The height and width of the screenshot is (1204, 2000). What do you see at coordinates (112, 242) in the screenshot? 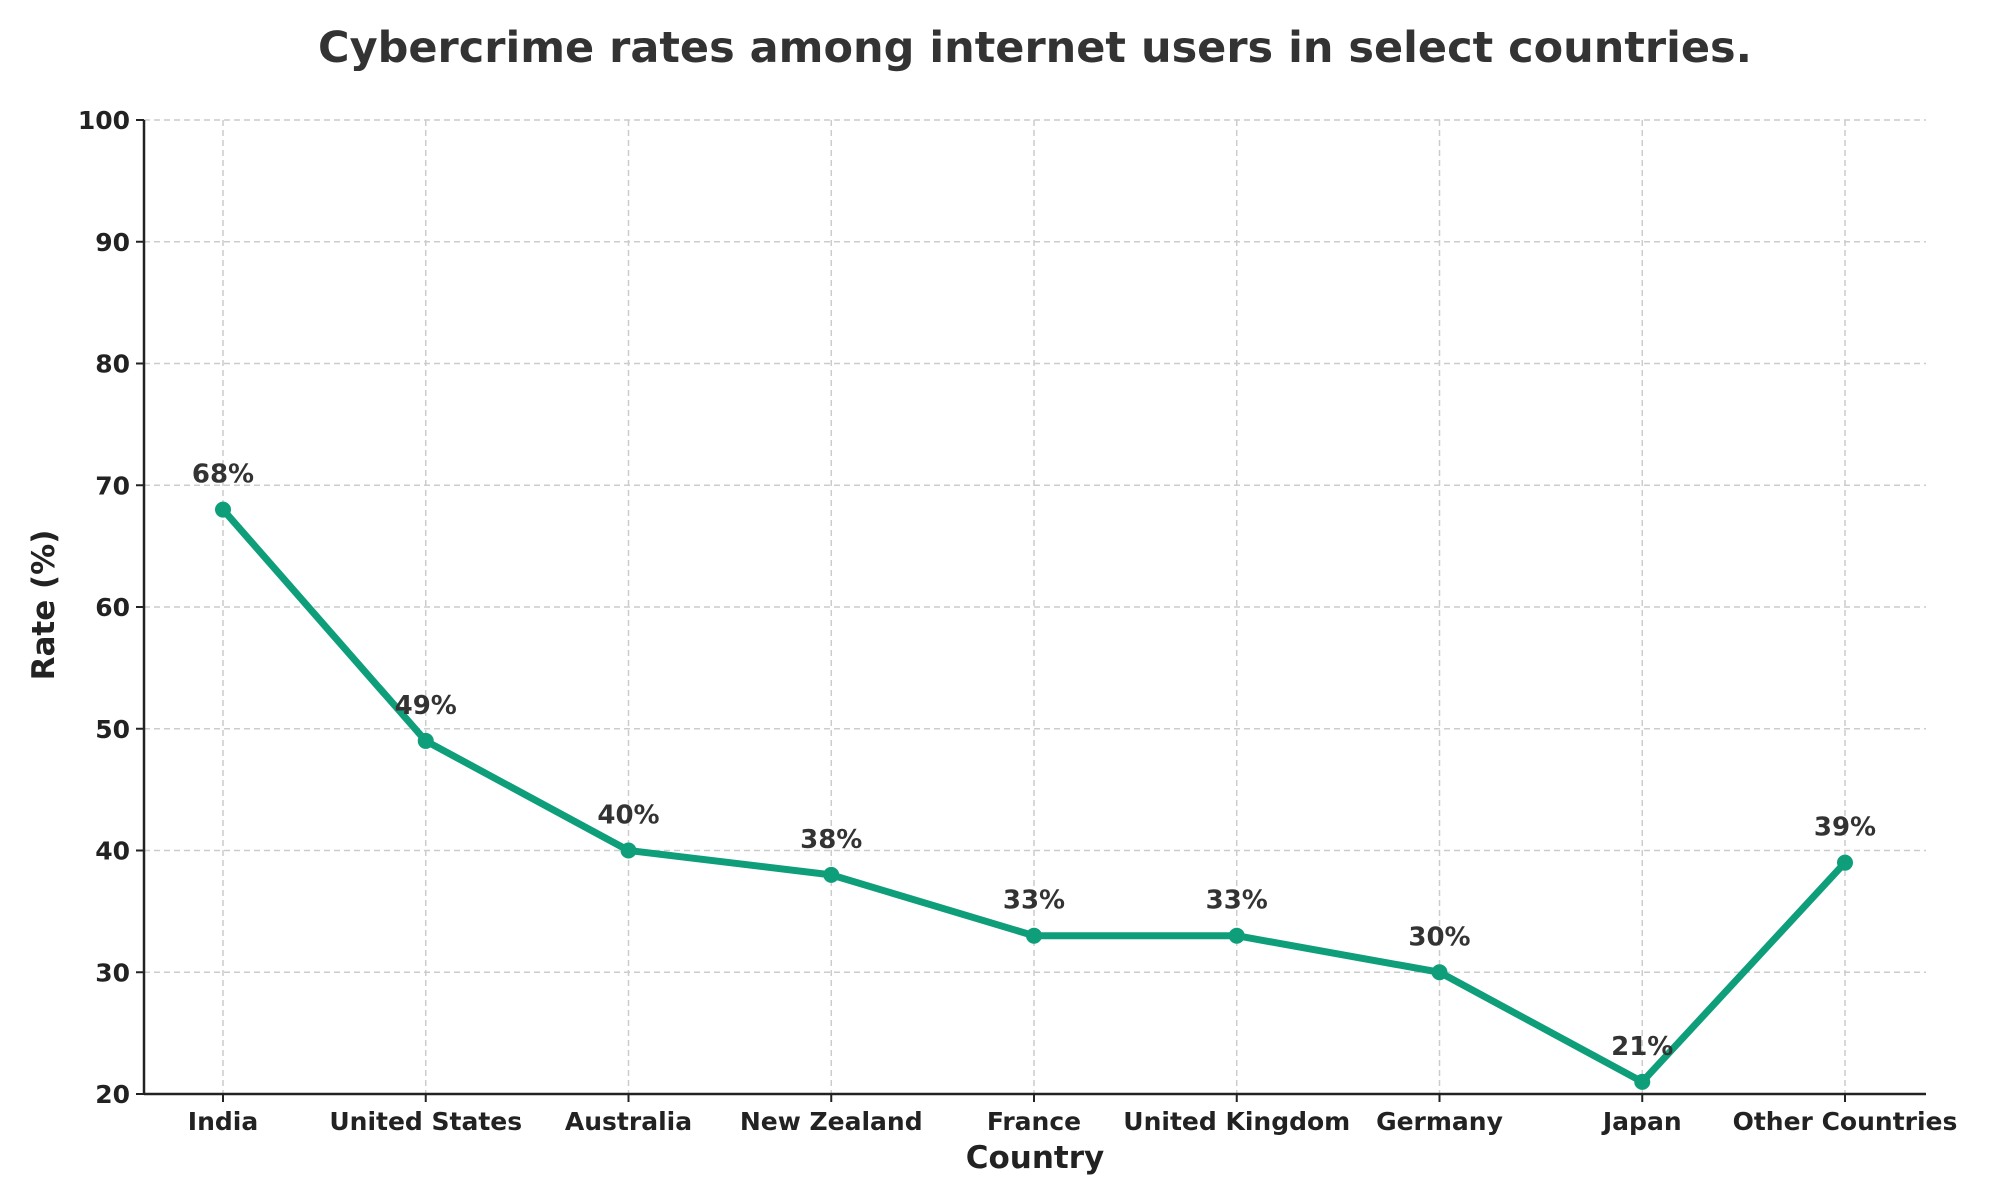
I see `y-tick-label: 90` at bounding box center [112, 242].